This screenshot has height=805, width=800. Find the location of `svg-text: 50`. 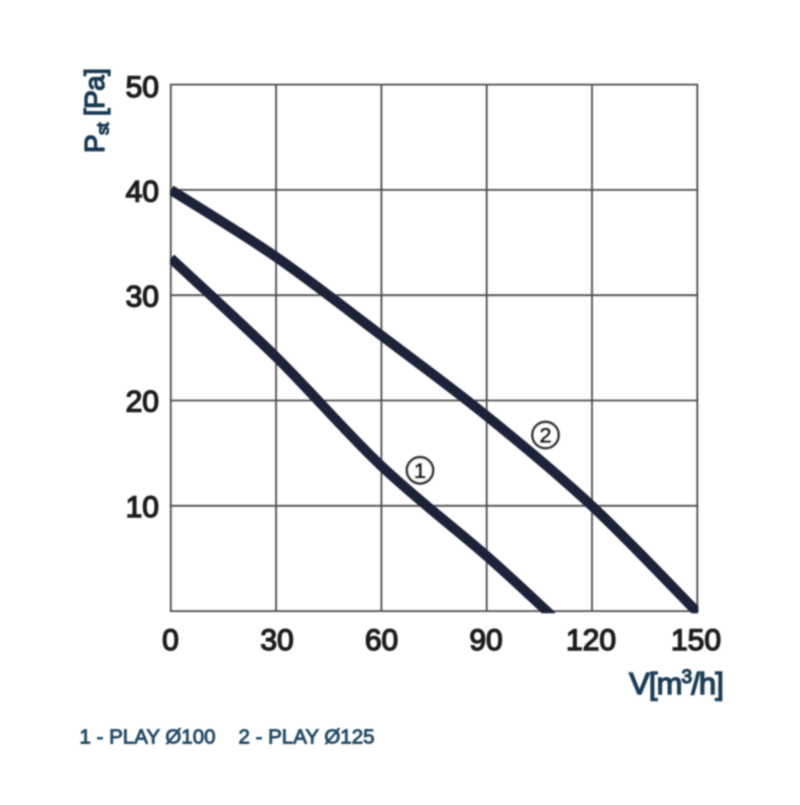

svg-text: 50 is located at coordinates (142, 87).